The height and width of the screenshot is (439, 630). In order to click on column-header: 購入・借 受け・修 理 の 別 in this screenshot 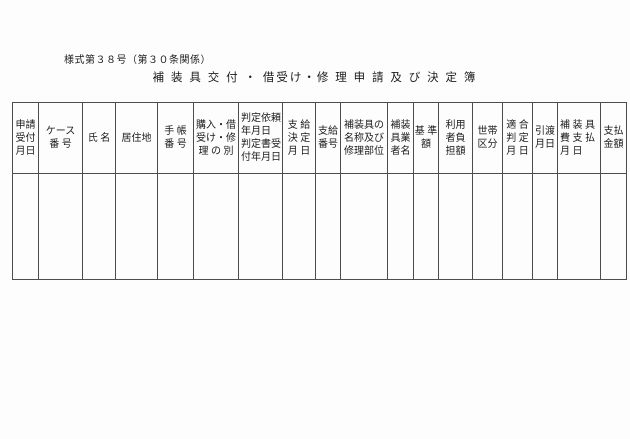, I will do `click(216, 138)`.